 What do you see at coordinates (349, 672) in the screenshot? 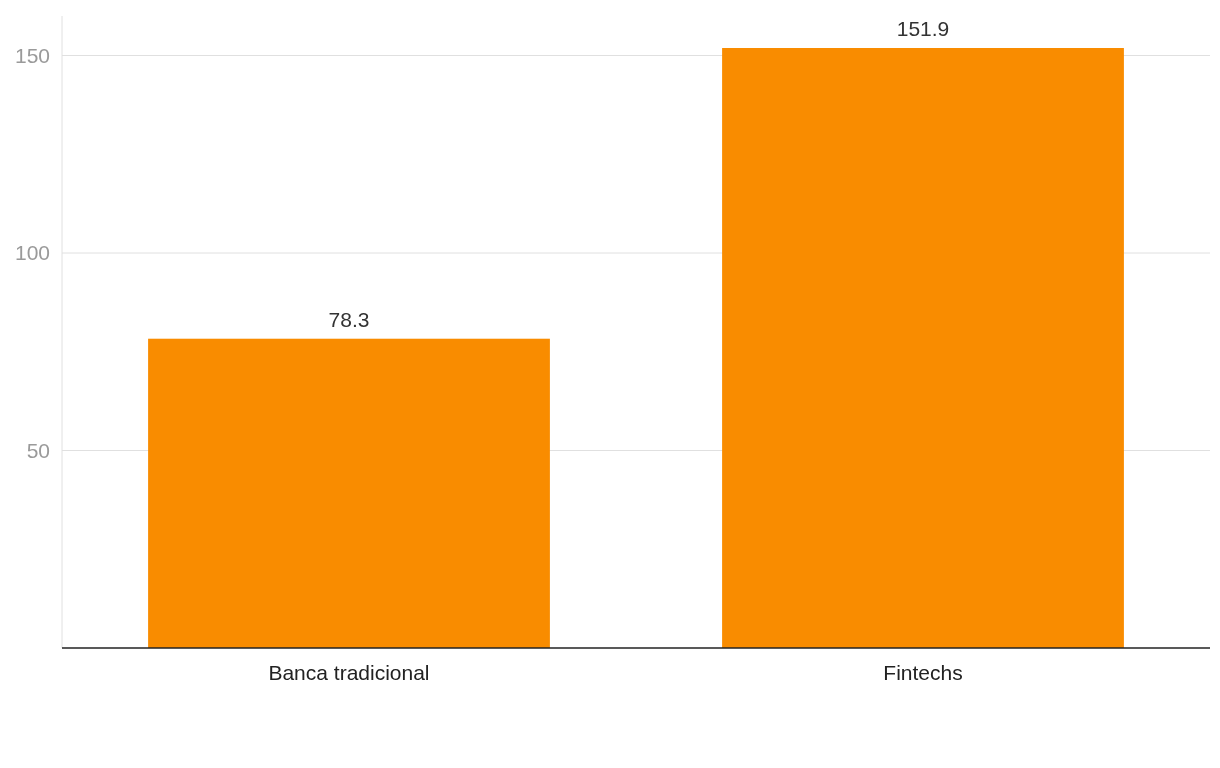
I see `x-tick-label: Banca tradicional` at bounding box center [349, 672].